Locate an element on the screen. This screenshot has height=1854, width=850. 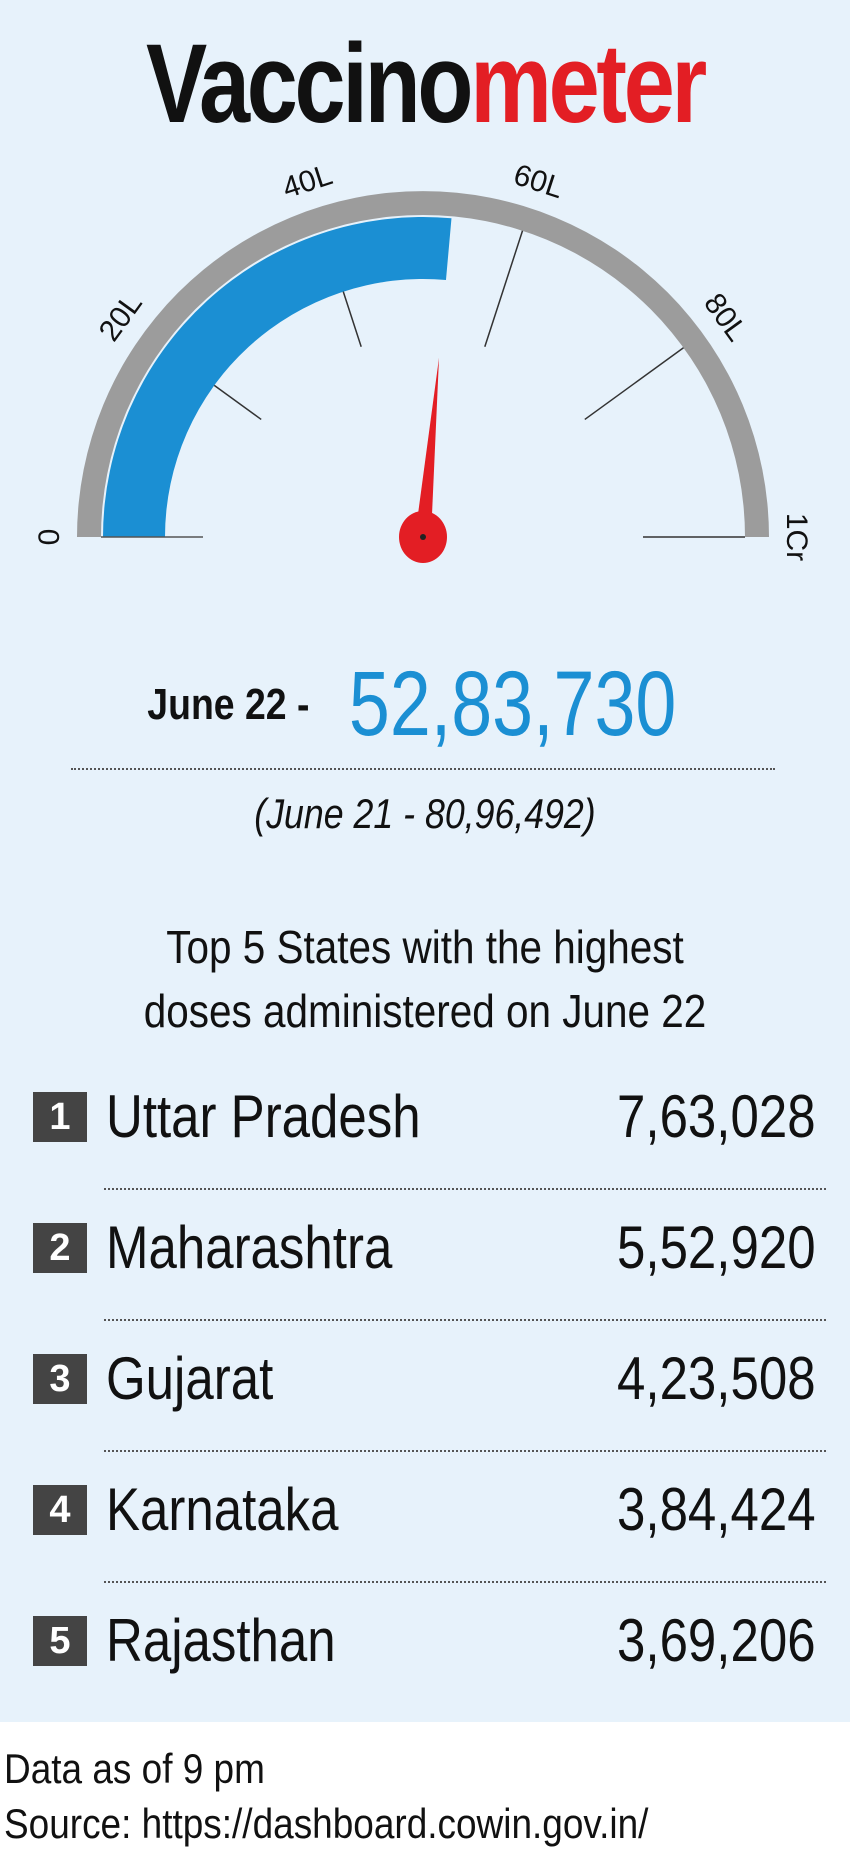
rank-badge: 1 is located at coordinates (60, 1117).